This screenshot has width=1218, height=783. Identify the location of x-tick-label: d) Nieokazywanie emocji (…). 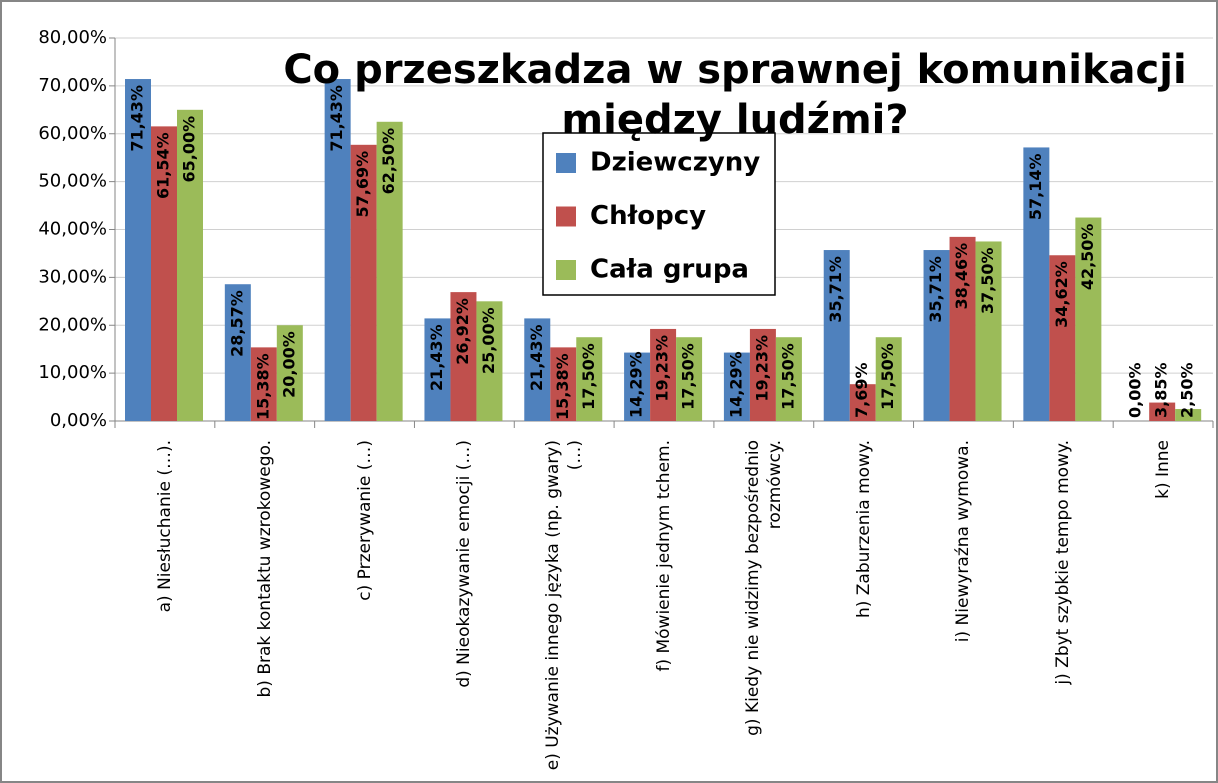
(464, 564).